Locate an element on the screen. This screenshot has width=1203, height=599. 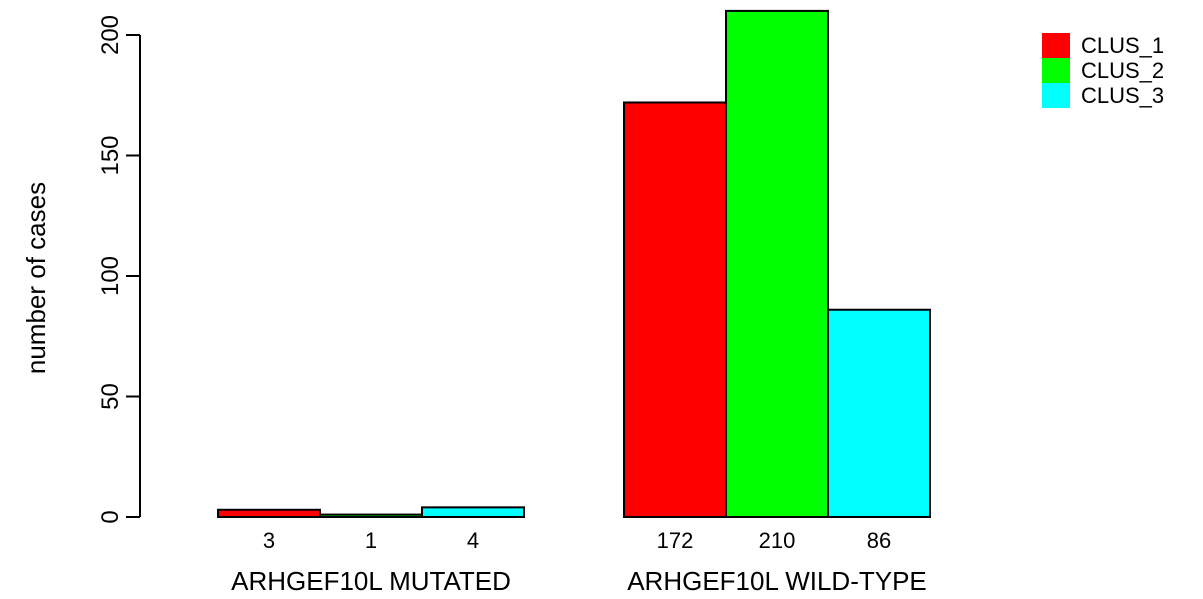
y-tick-label: 150 is located at coordinates (110, 155).